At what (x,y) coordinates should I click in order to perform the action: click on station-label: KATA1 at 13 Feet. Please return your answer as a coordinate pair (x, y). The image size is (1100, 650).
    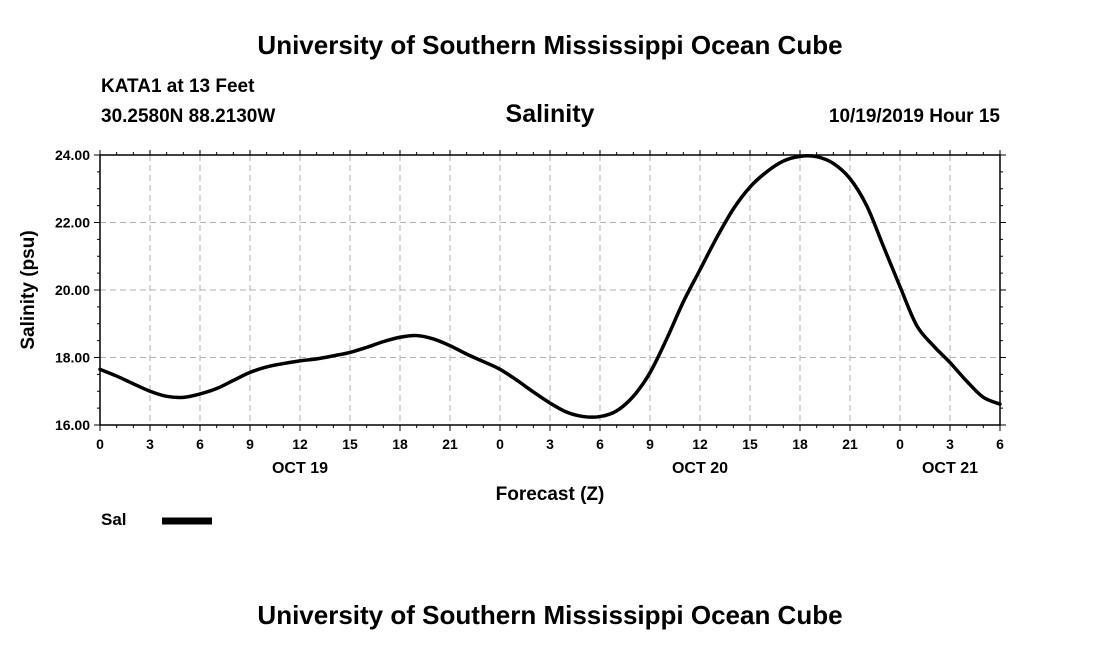
    Looking at the image, I should click on (178, 86).